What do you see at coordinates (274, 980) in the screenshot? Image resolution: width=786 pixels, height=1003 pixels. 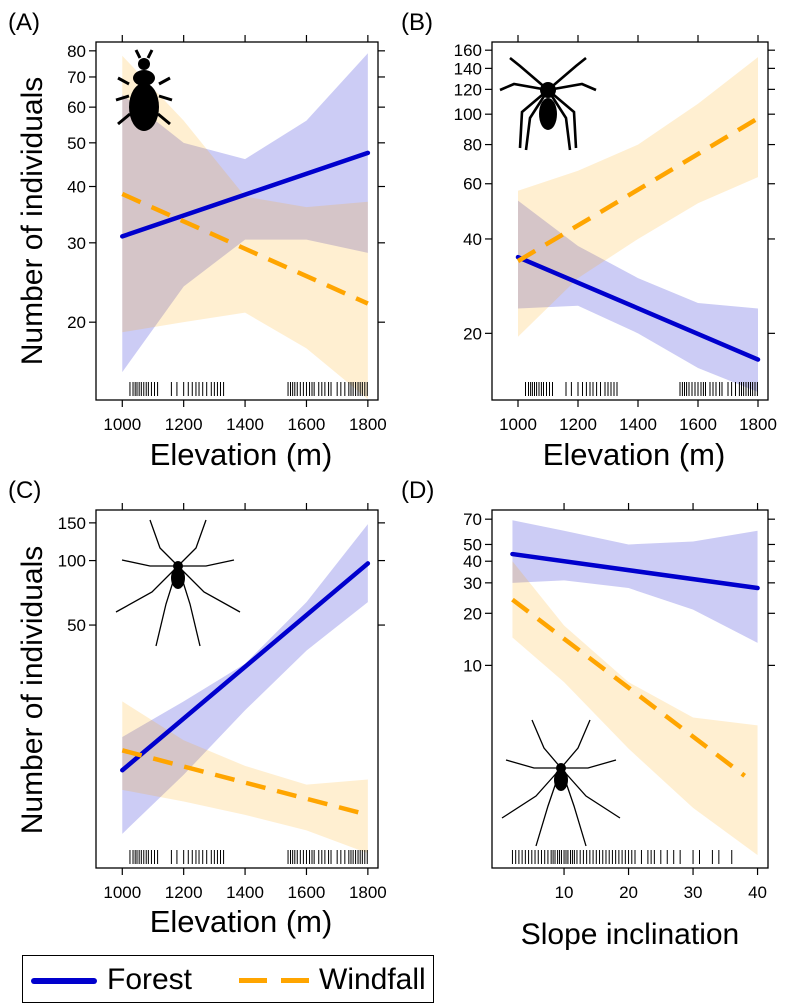 I see `legend-windfall-swatch` at bounding box center [274, 980].